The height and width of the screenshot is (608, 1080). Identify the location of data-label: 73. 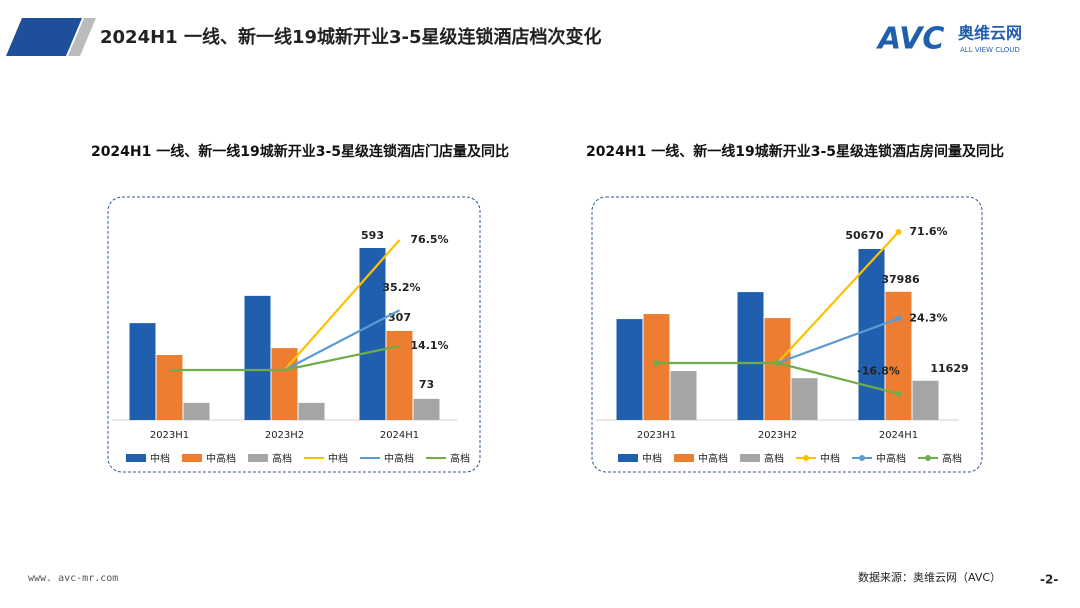
(426, 384).